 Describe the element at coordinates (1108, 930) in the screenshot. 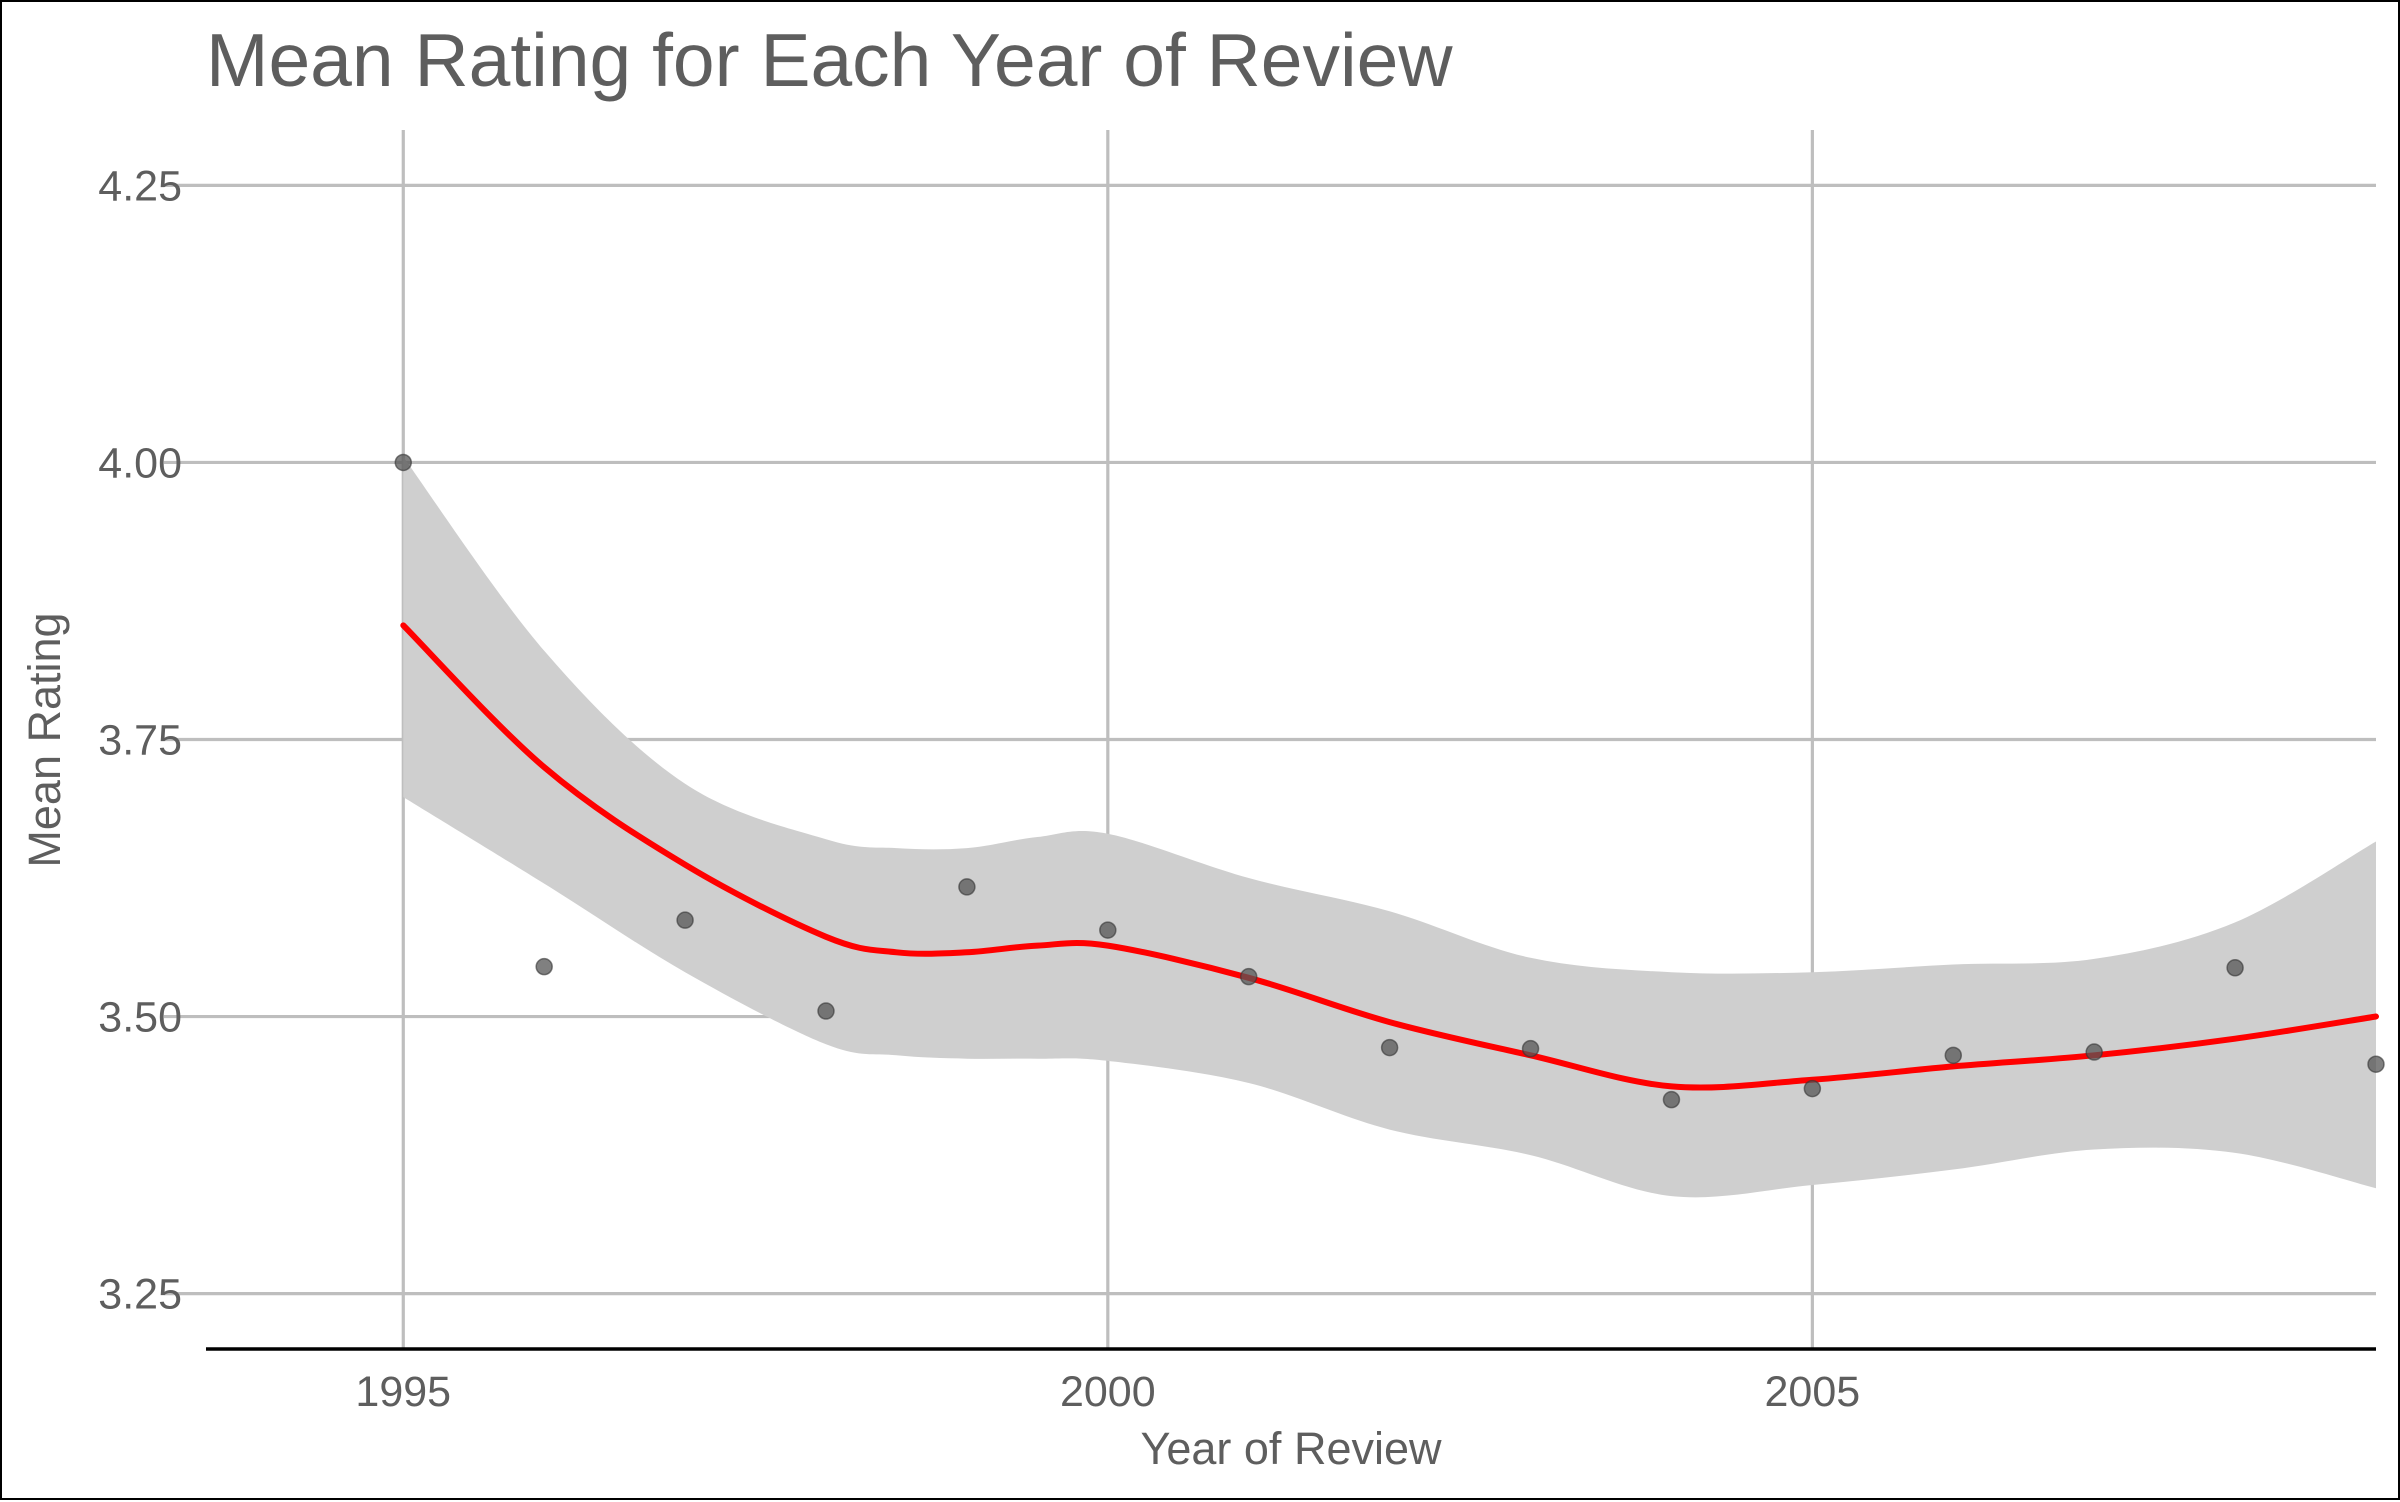

I see `data-point-2000` at that location.